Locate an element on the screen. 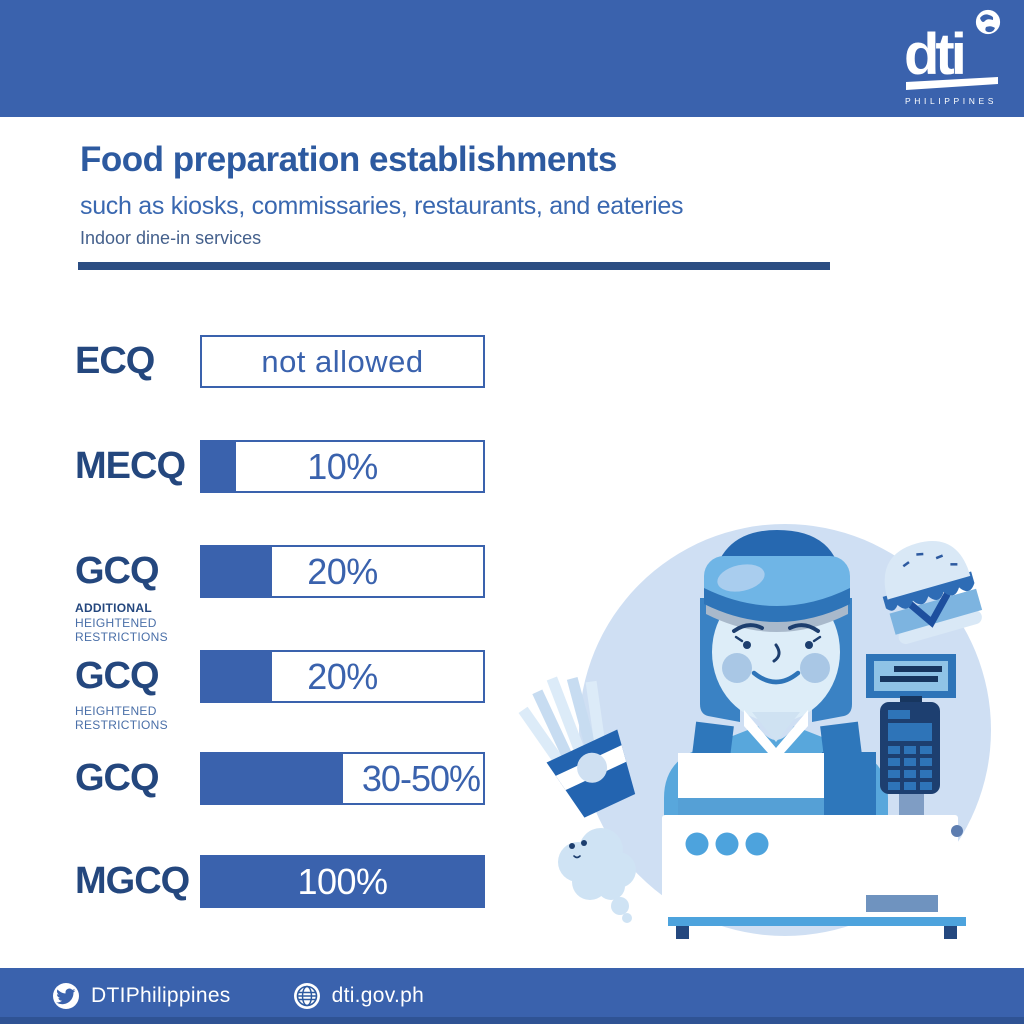 The width and height of the screenshot is (1024, 1024). bar-value: not allowed is located at coordinates (342, 361).